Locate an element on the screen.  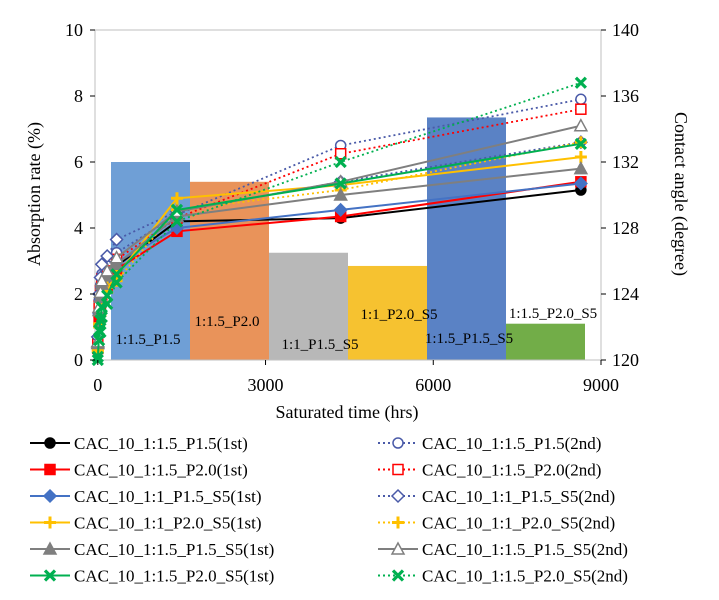
bar-label: 1:1.5_P1.5_S5 is located at coordinates (469, 339).